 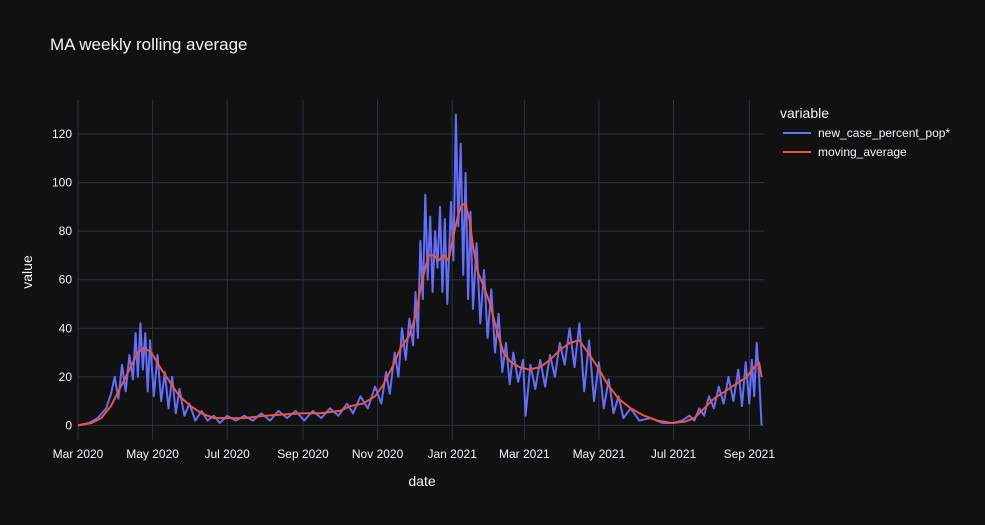 I want to click on x-tick-label: Jul 2021, so click(x=674, y=454).